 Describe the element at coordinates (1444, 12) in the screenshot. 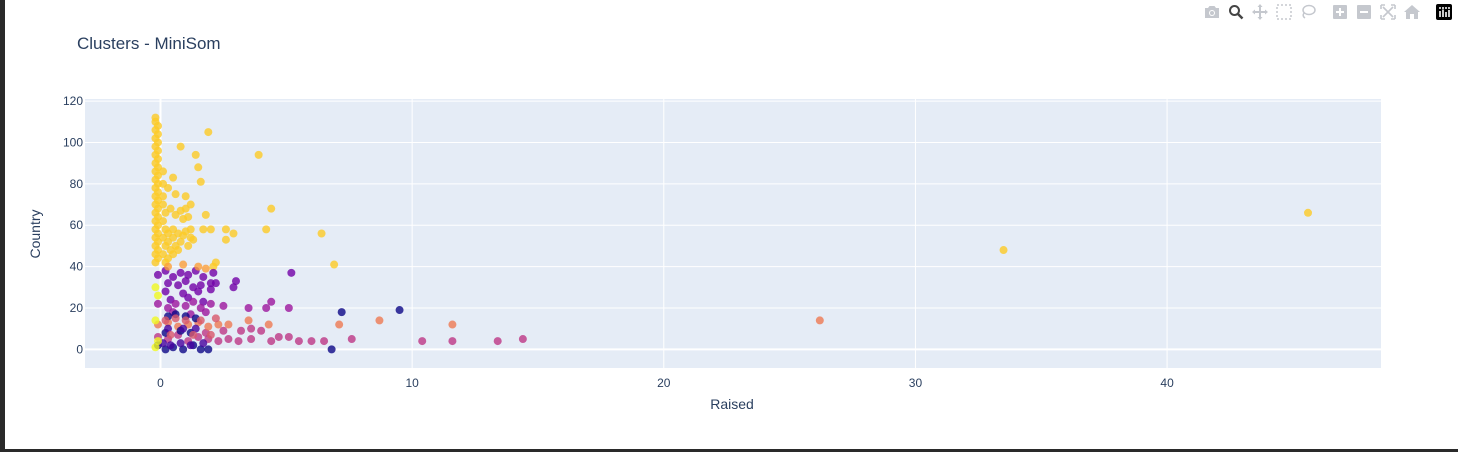

I see `plotly-logo-icon` at that location.